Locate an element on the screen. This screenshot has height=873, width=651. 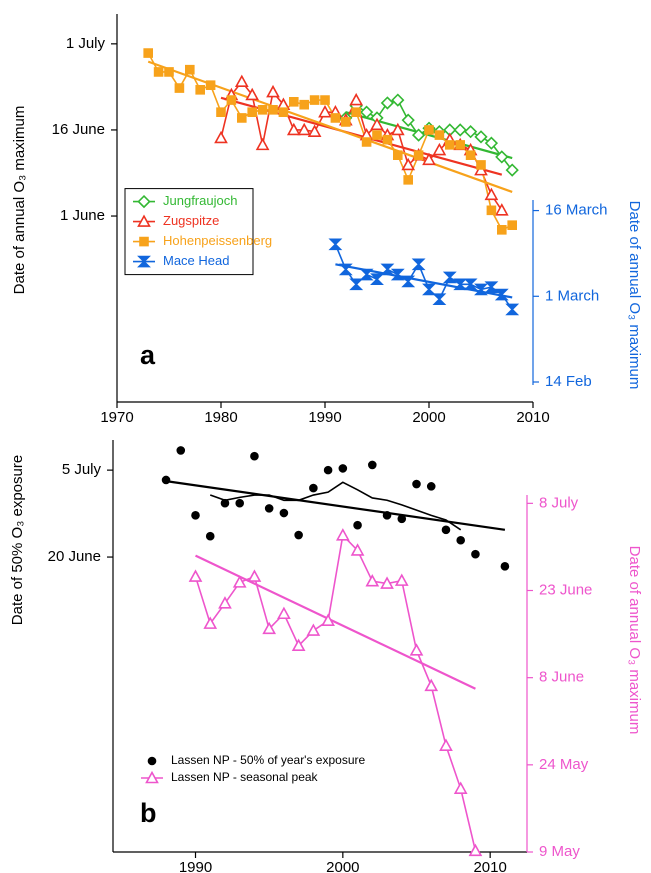
trend-line is located at coordinates (429, 135).